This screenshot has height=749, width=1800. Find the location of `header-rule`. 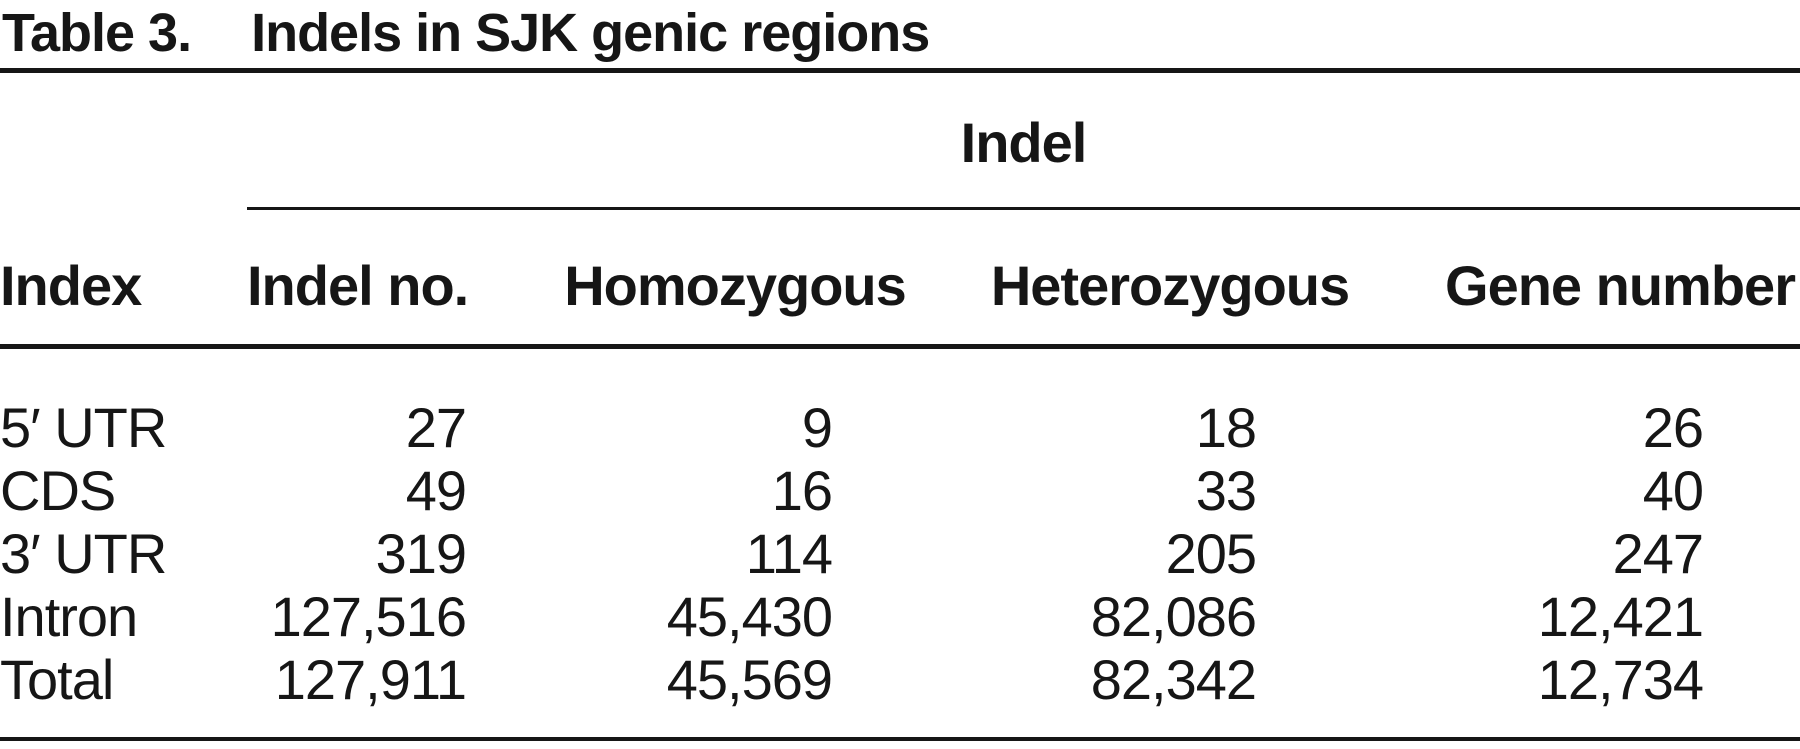

header-rule is located at coordinates (900, 346).